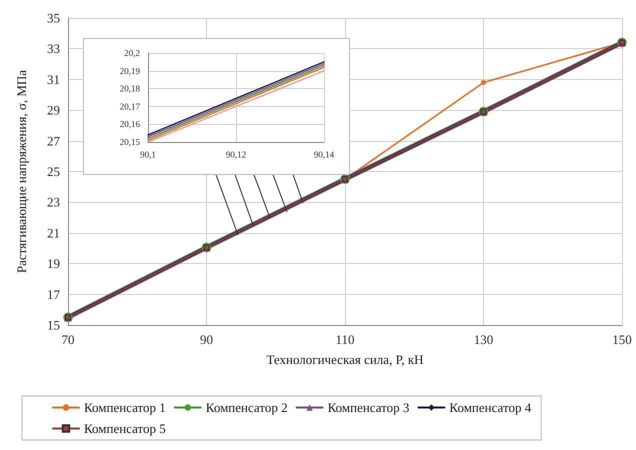 The image size is (636, 450). What do you see at coordinates (130, 142) in the screenshot?
I see `y-tick-label: 20,15` at bounding box center [130, 142].